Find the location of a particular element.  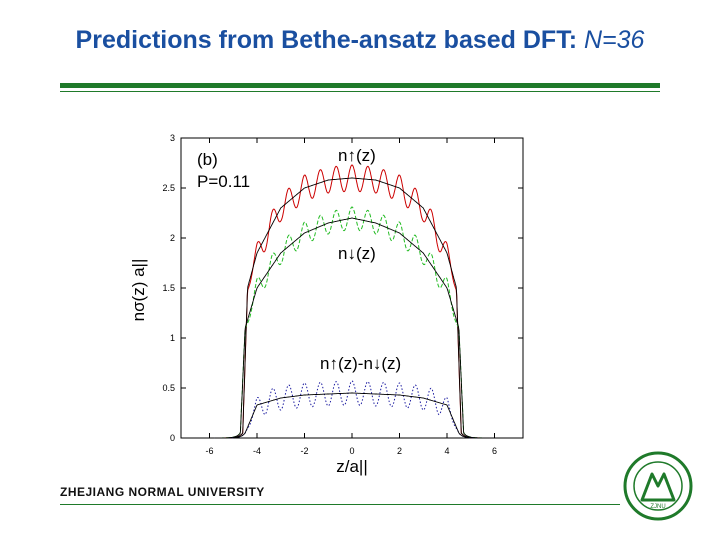

title-divider-thin is located at coordinates (360, 91).